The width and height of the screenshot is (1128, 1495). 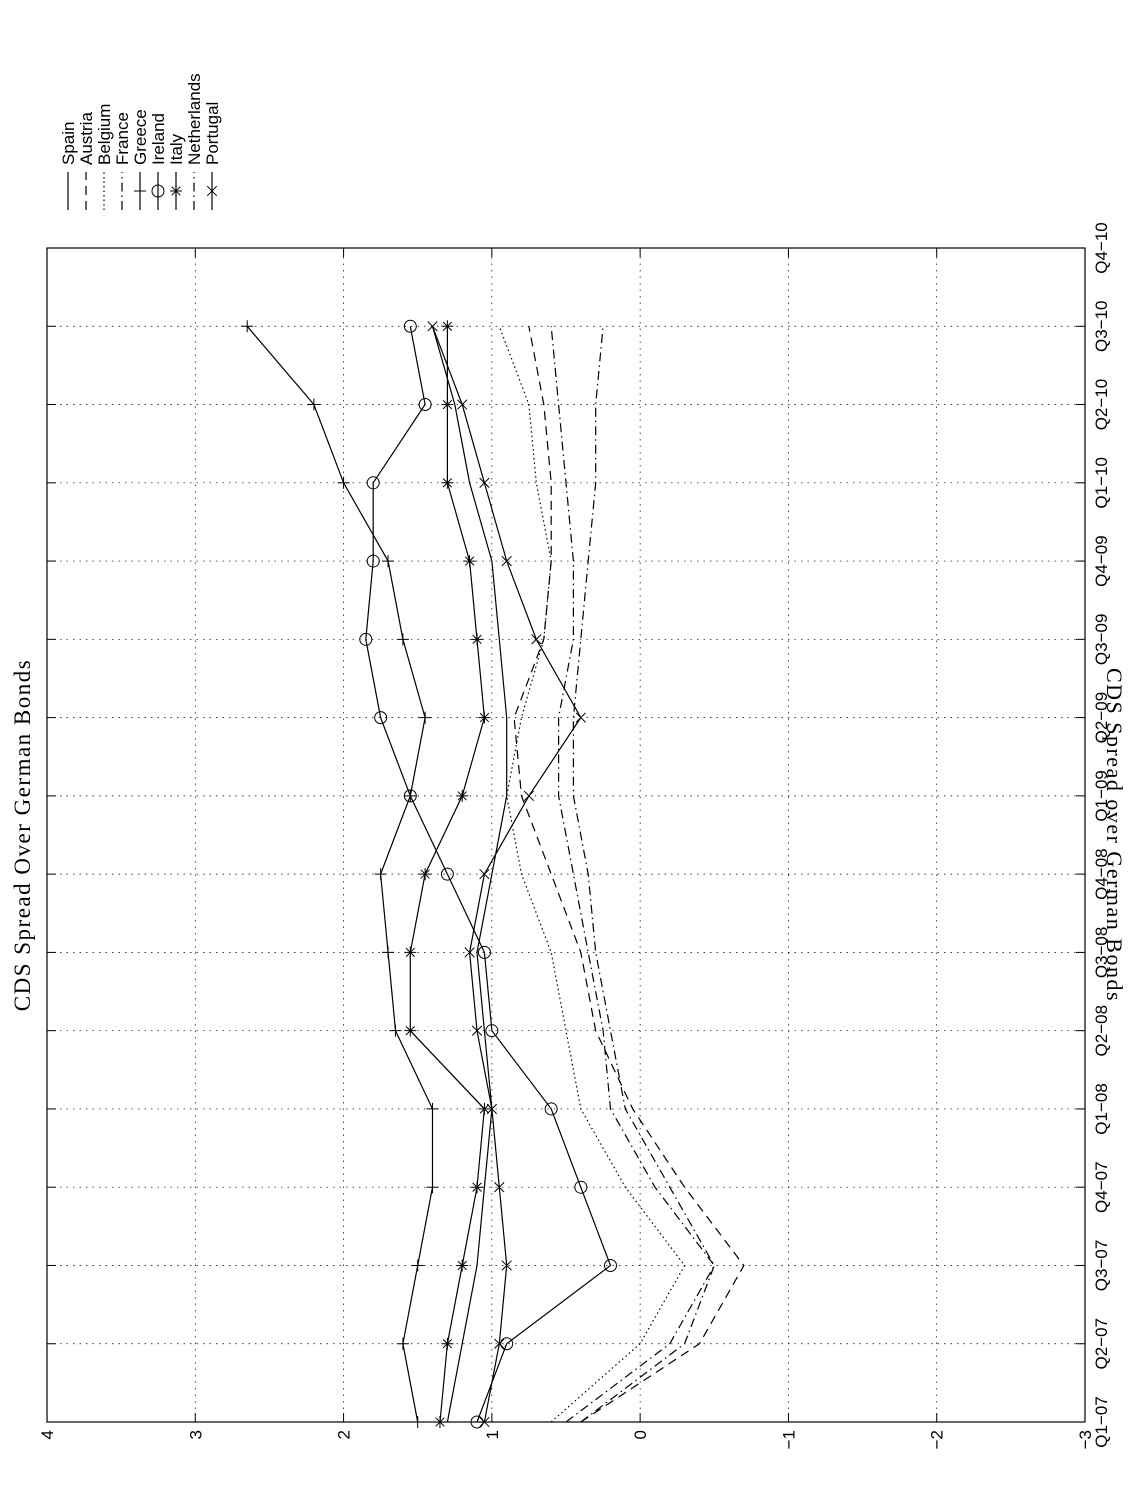 I want to click on x-tick-label: Q2−09, so click(x=1101, y=718).